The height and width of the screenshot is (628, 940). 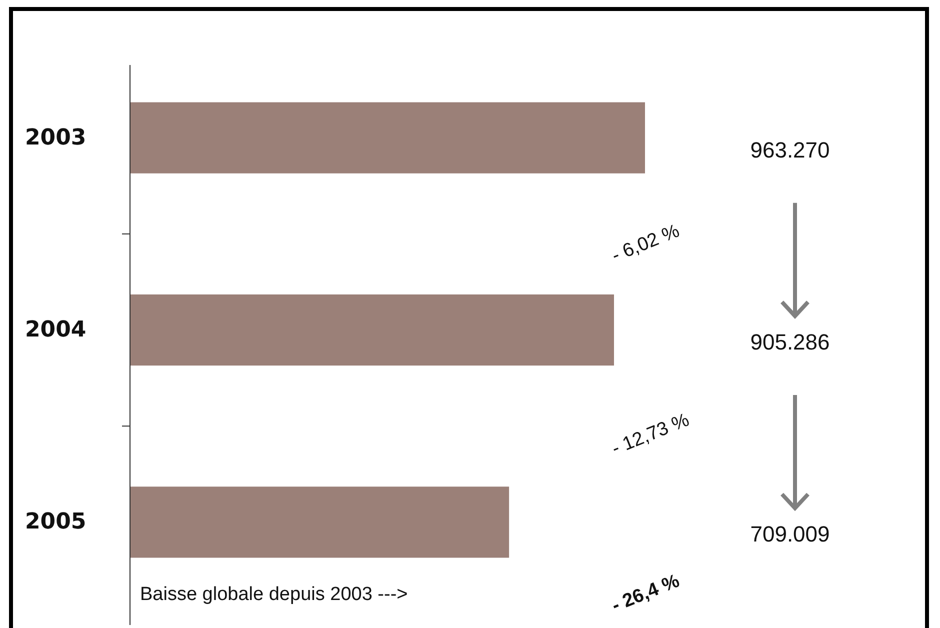 What do you see at coordinates (790, 342) in the screenshot?
I see `data-label: 905.286` at bounding box center [790, 342].